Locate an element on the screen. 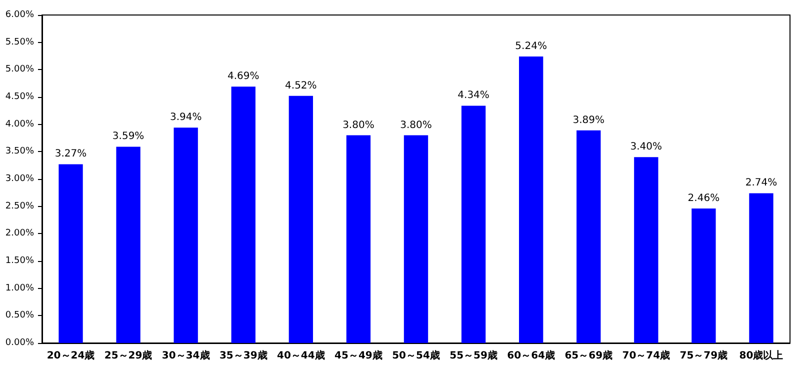 Image resolution: width=800 pixels, height=370 pixels. data-label: 3.27% is located at coordinates (70, 154).